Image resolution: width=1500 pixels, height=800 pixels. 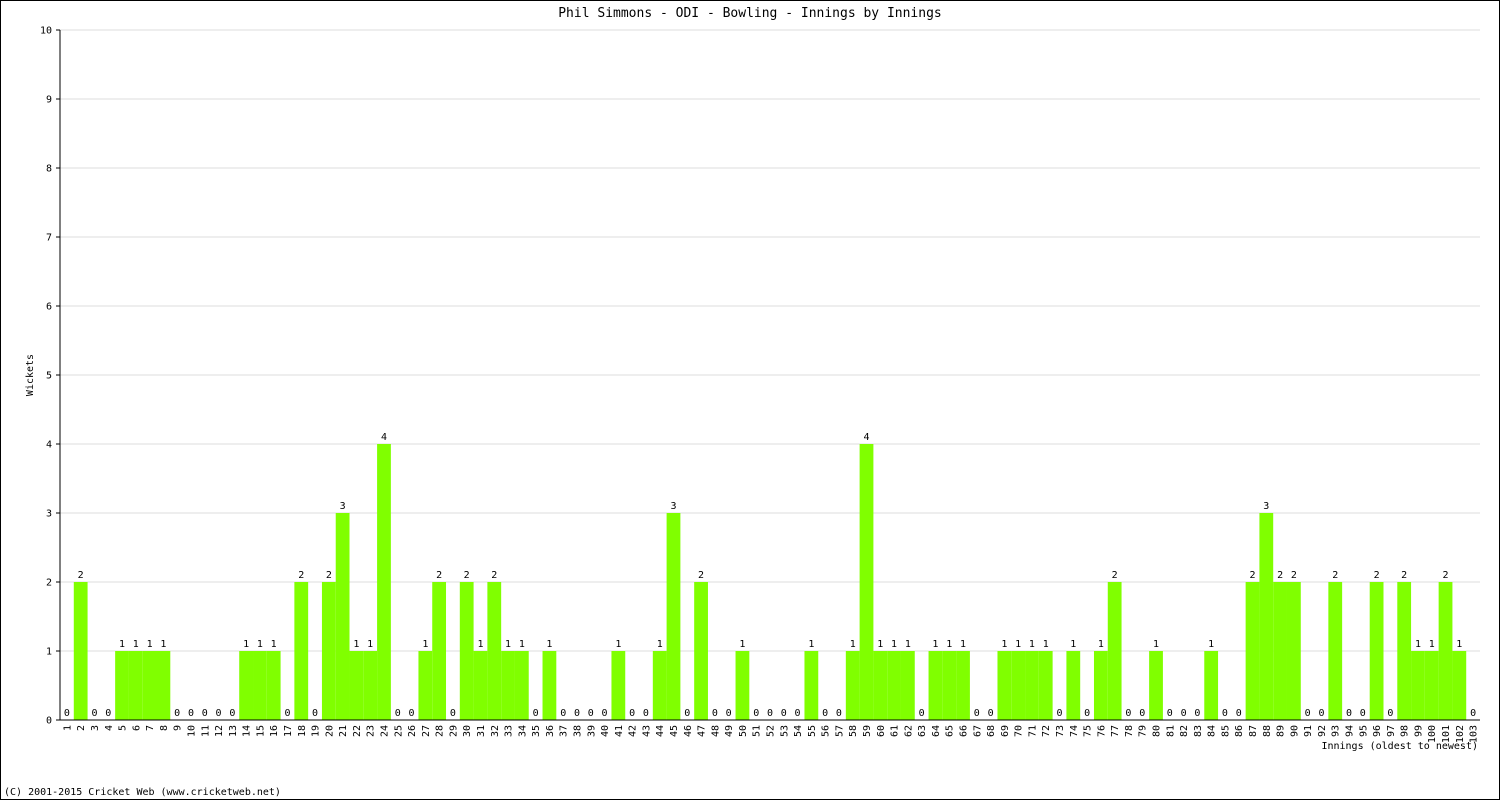 I want to click on x-tick-label: 71, so click(x=1032, y=731).